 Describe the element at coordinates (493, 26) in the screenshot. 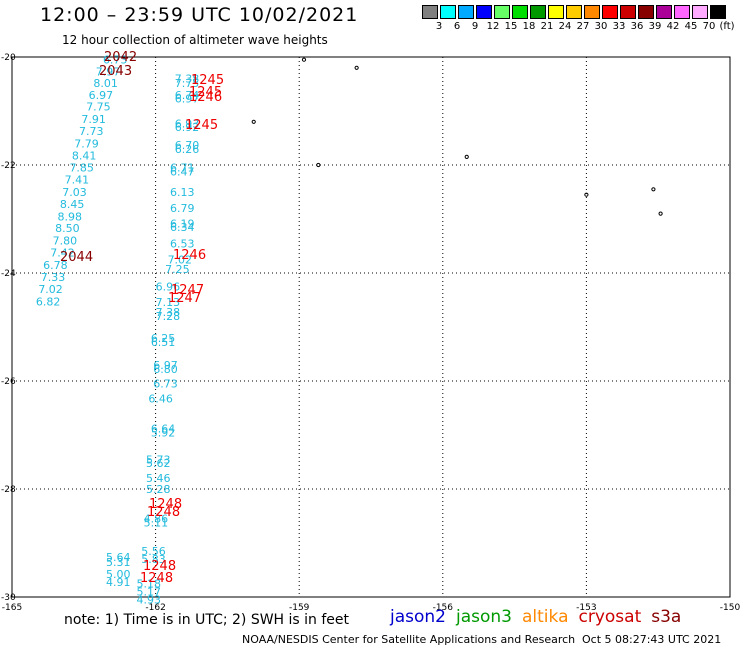

I see `legend-label: 12` at that location.